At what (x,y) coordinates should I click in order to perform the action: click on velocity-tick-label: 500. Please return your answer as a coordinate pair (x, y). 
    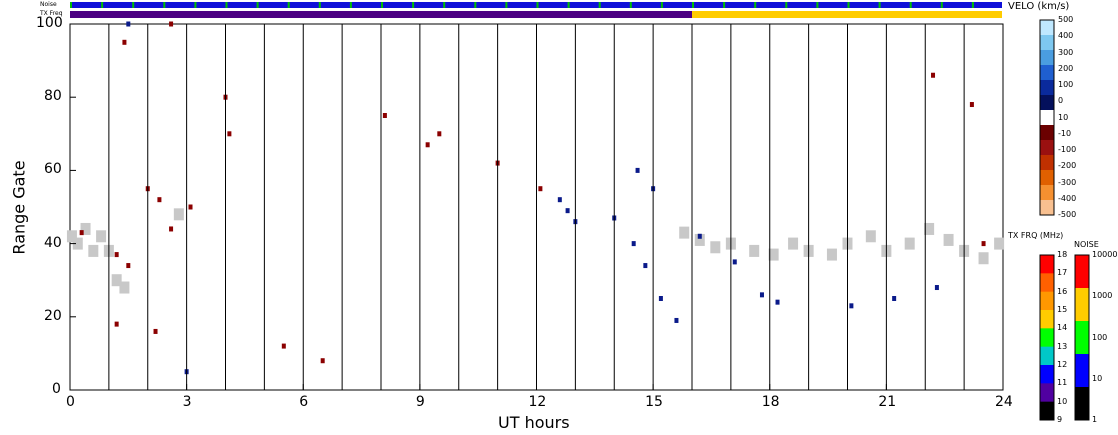
    Looking at the image, I should click on (1066, 19).